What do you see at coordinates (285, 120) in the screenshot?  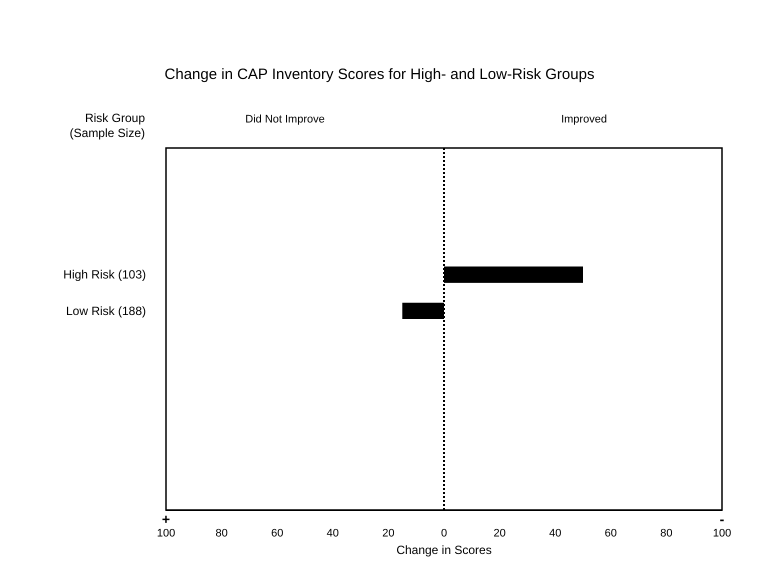 I see `text: Did Not Improve` at bounding box center [285, 120].